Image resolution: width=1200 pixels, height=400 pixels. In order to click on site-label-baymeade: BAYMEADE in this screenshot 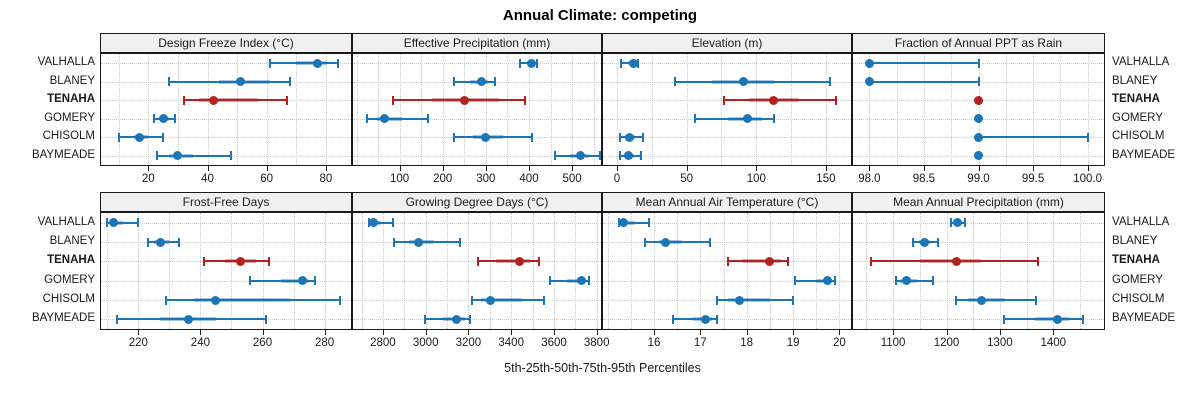, I will do `click(63, 318)`.